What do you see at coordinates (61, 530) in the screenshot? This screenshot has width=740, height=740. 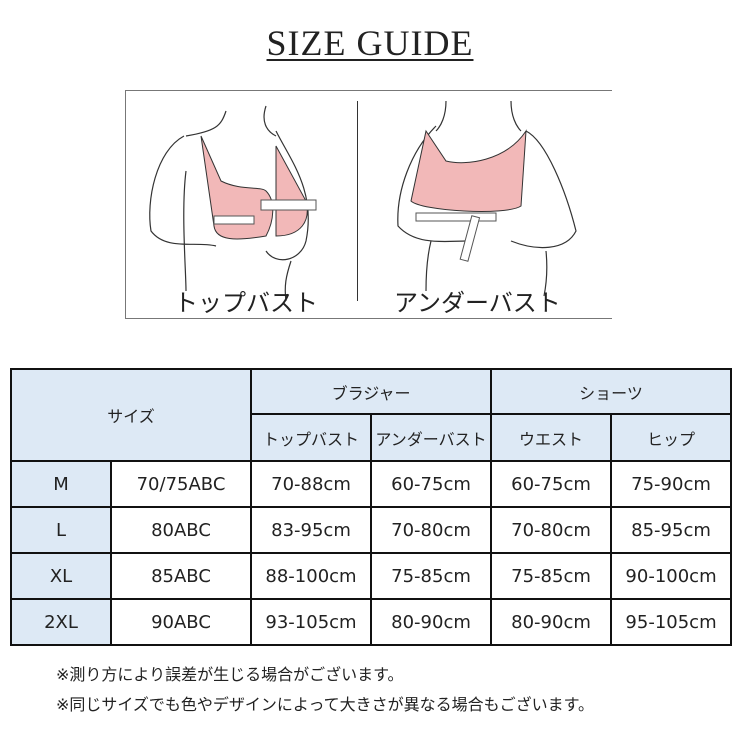 I see `size-cell: L` at bounding box center [61, 530].